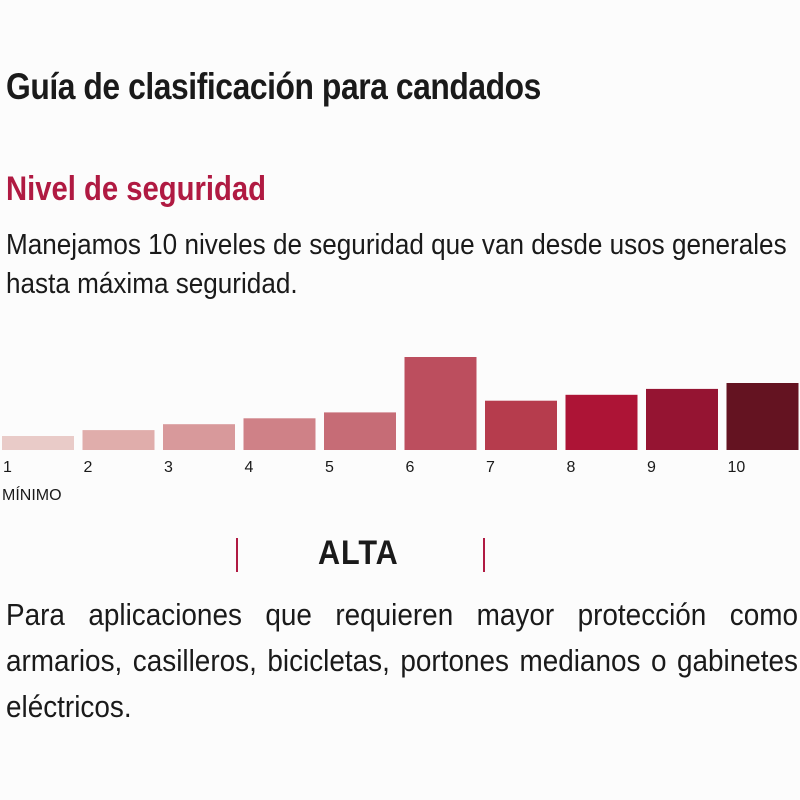 This screenshot has width=800, height=800. I want to click on right-divider, so click(484, 555).